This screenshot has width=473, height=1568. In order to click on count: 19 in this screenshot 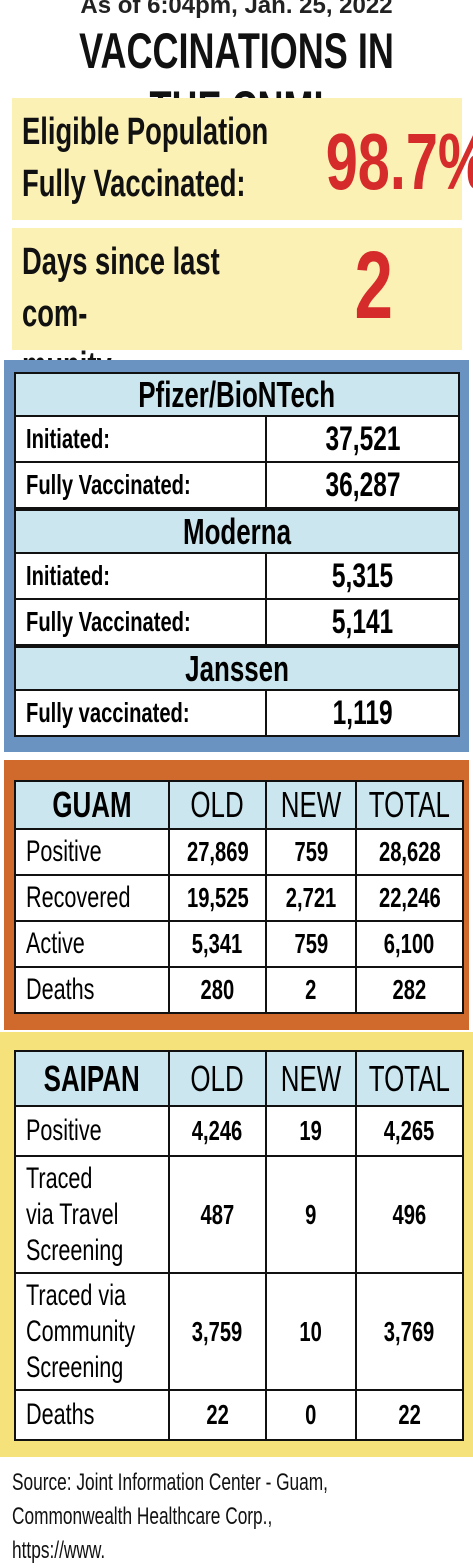, I will do `click(311, 1130)`.